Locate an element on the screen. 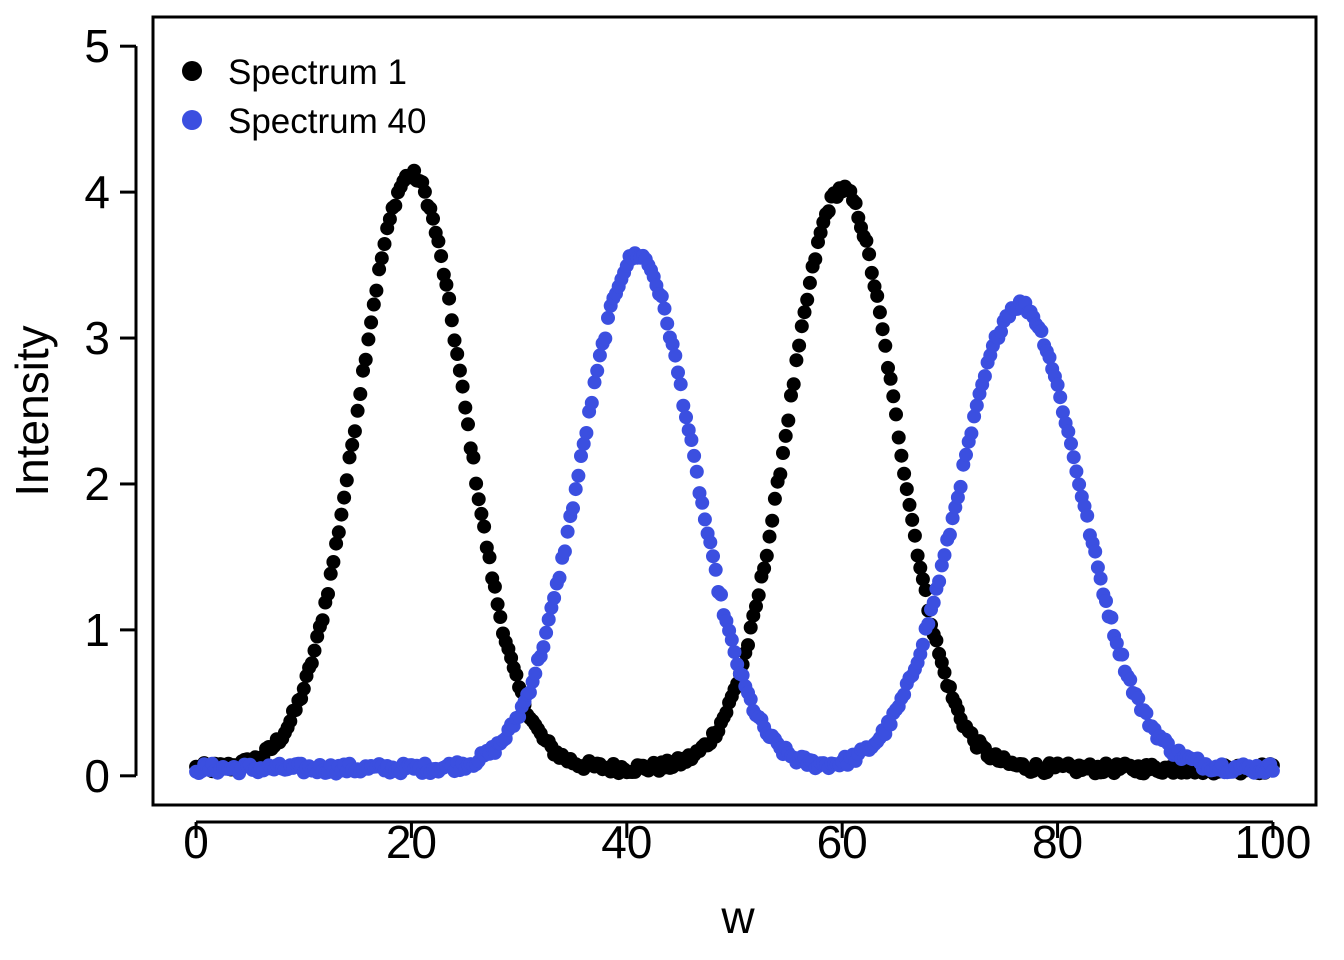 The width and height of the screenshot is (1344, 960). y-tick-label: 5 is located at coordinates (97, 46).